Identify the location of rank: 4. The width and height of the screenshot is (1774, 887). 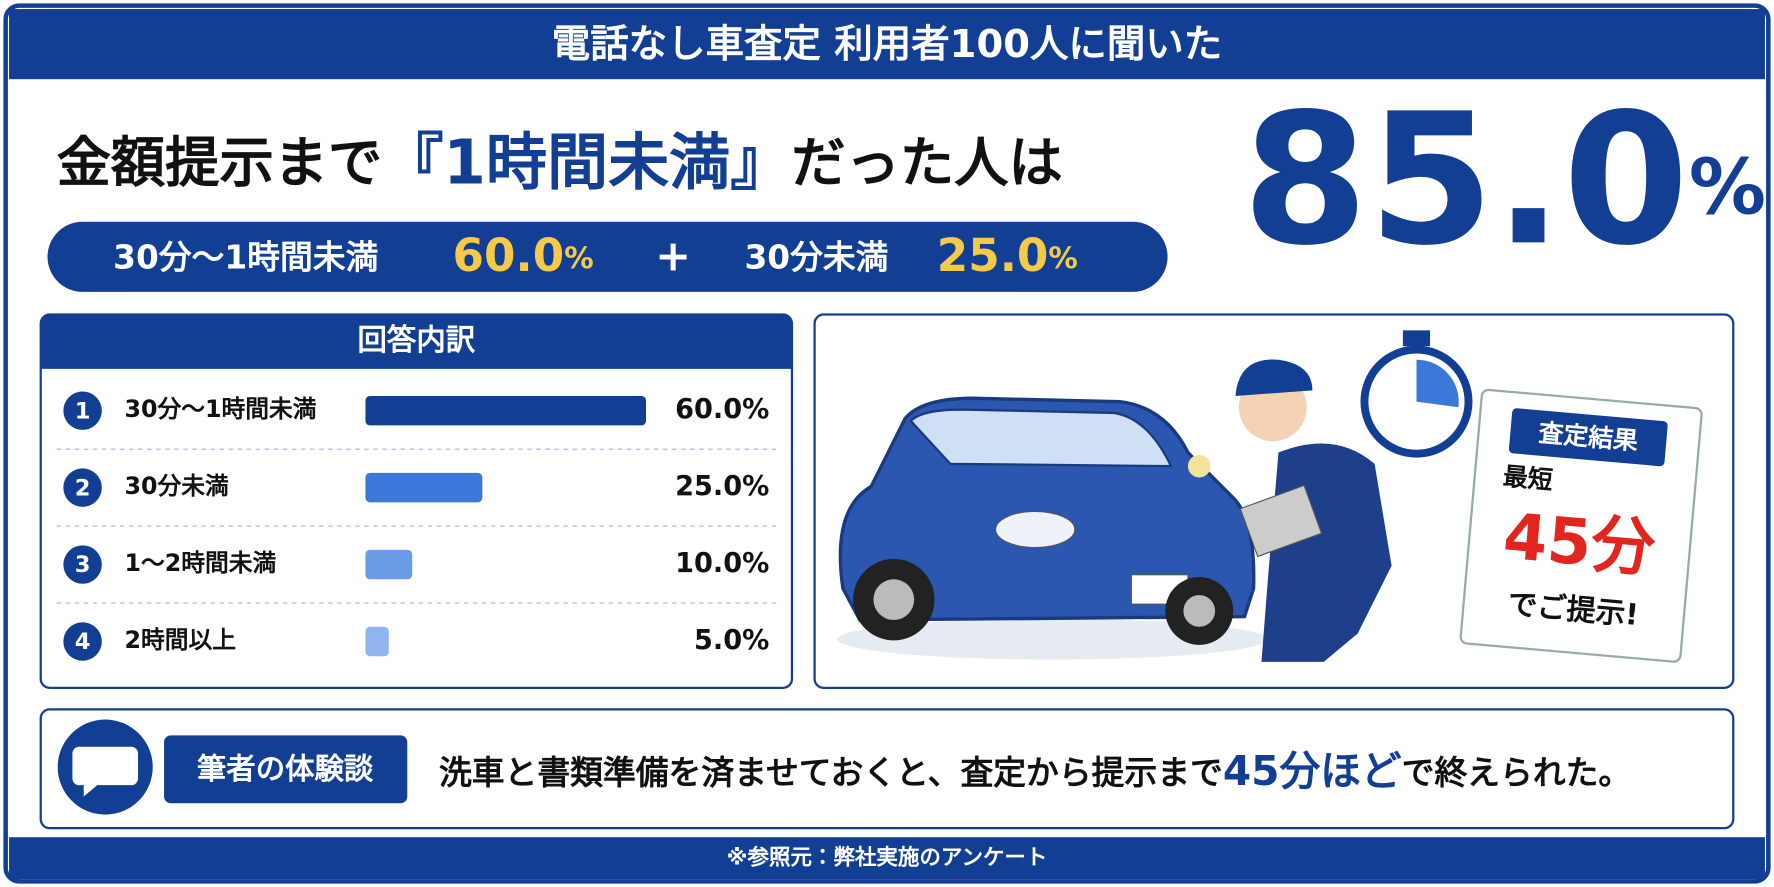
(83, 642).